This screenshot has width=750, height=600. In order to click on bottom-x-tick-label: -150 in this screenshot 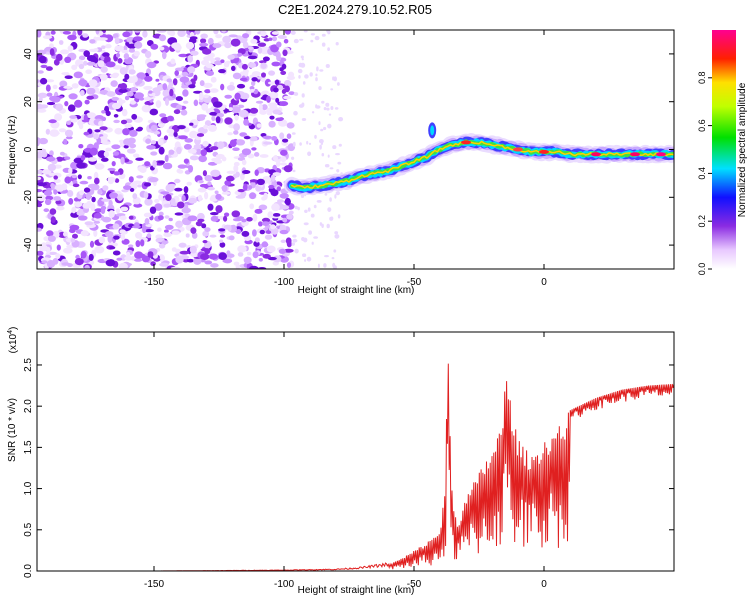, I will do `click(154, 584)`.